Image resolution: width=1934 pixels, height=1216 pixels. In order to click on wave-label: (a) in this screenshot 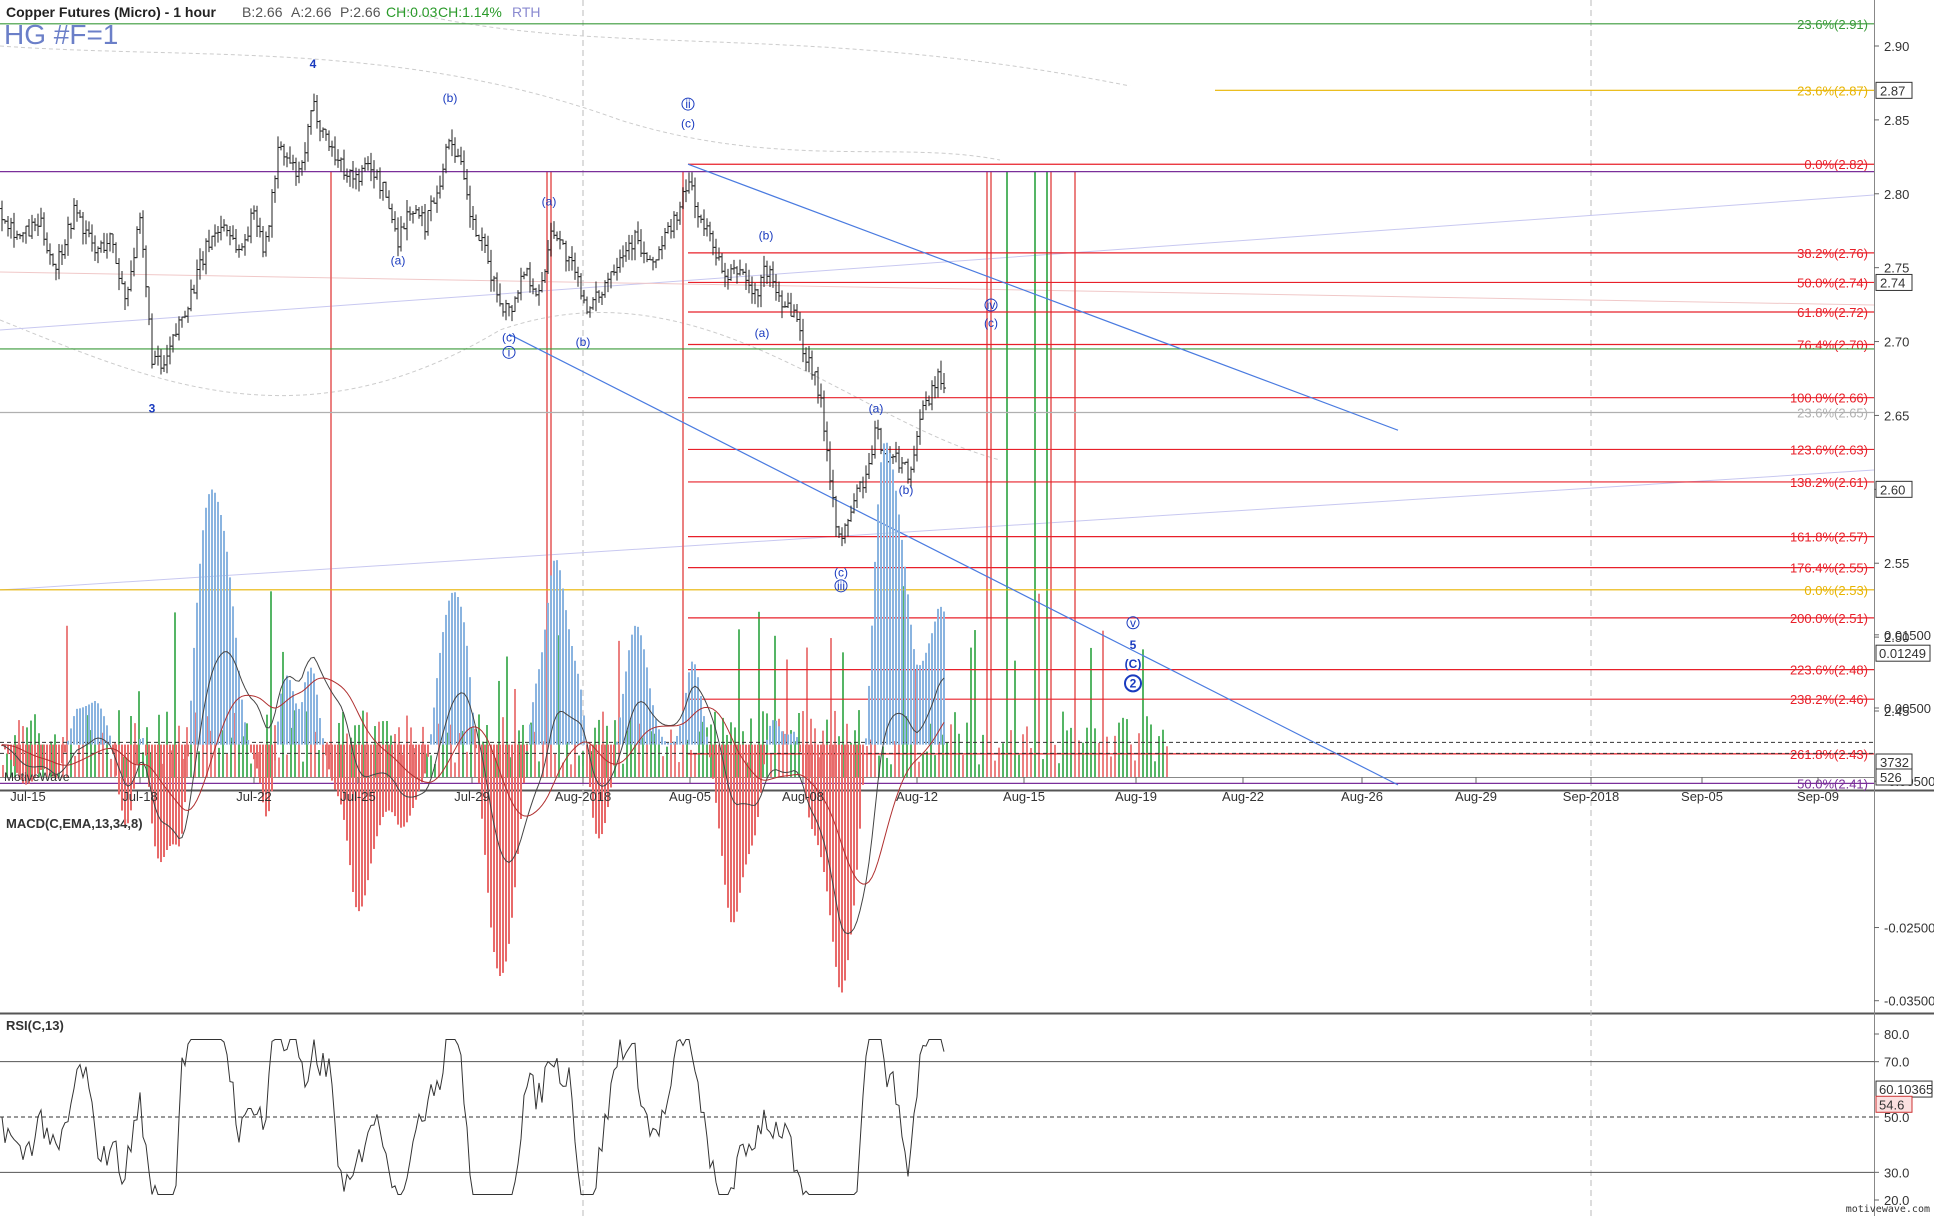, I will do `click(762, 333)`.